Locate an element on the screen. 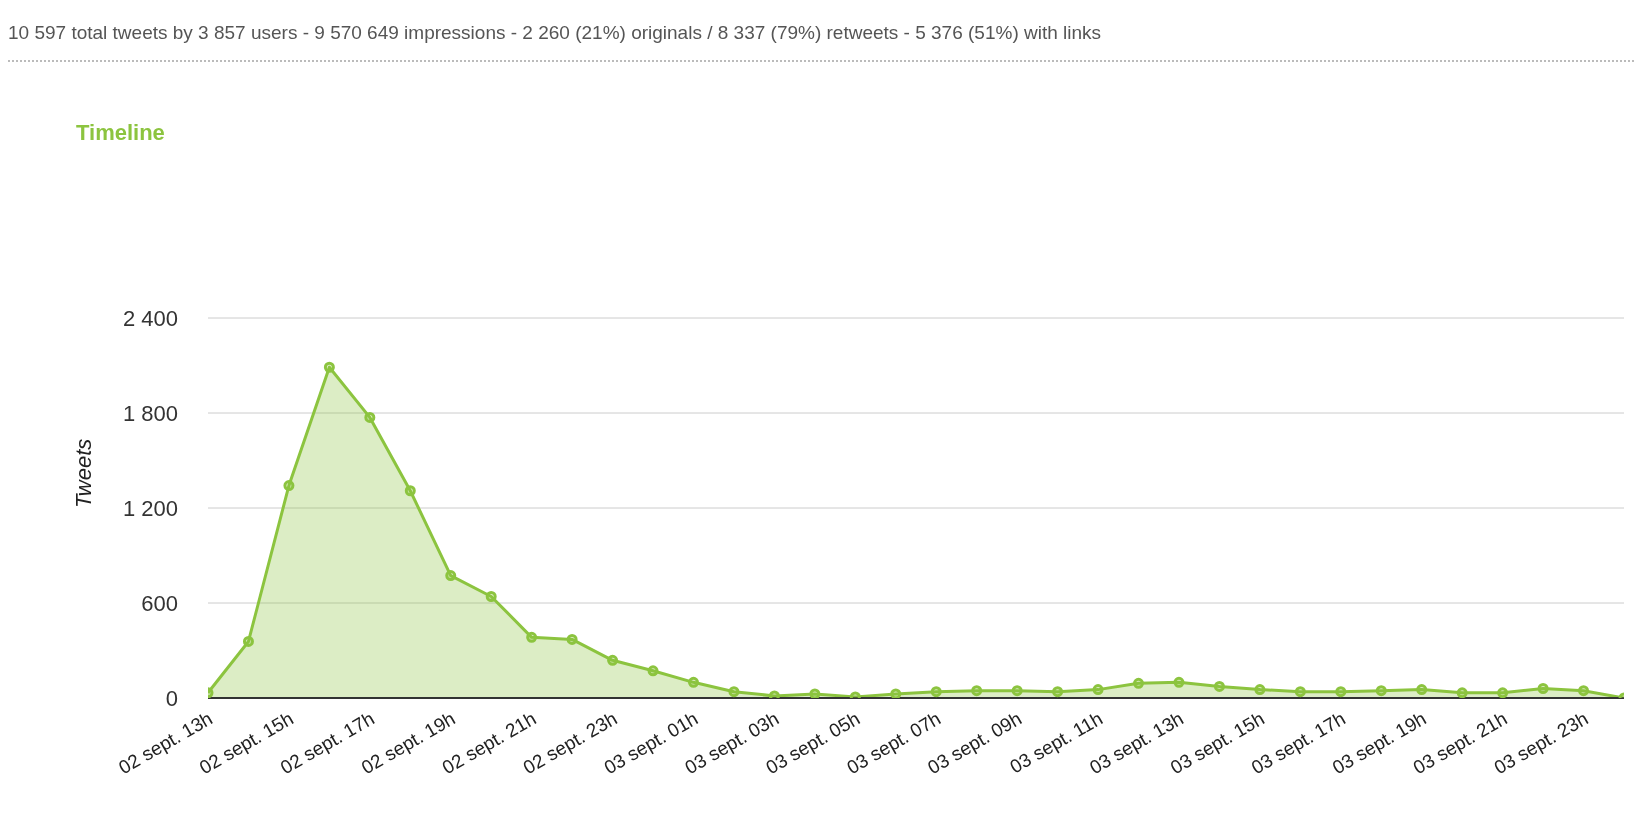 This screenshot has height=816, width=1642. y-tick-label: 0 is located at coordinates (171, 698).